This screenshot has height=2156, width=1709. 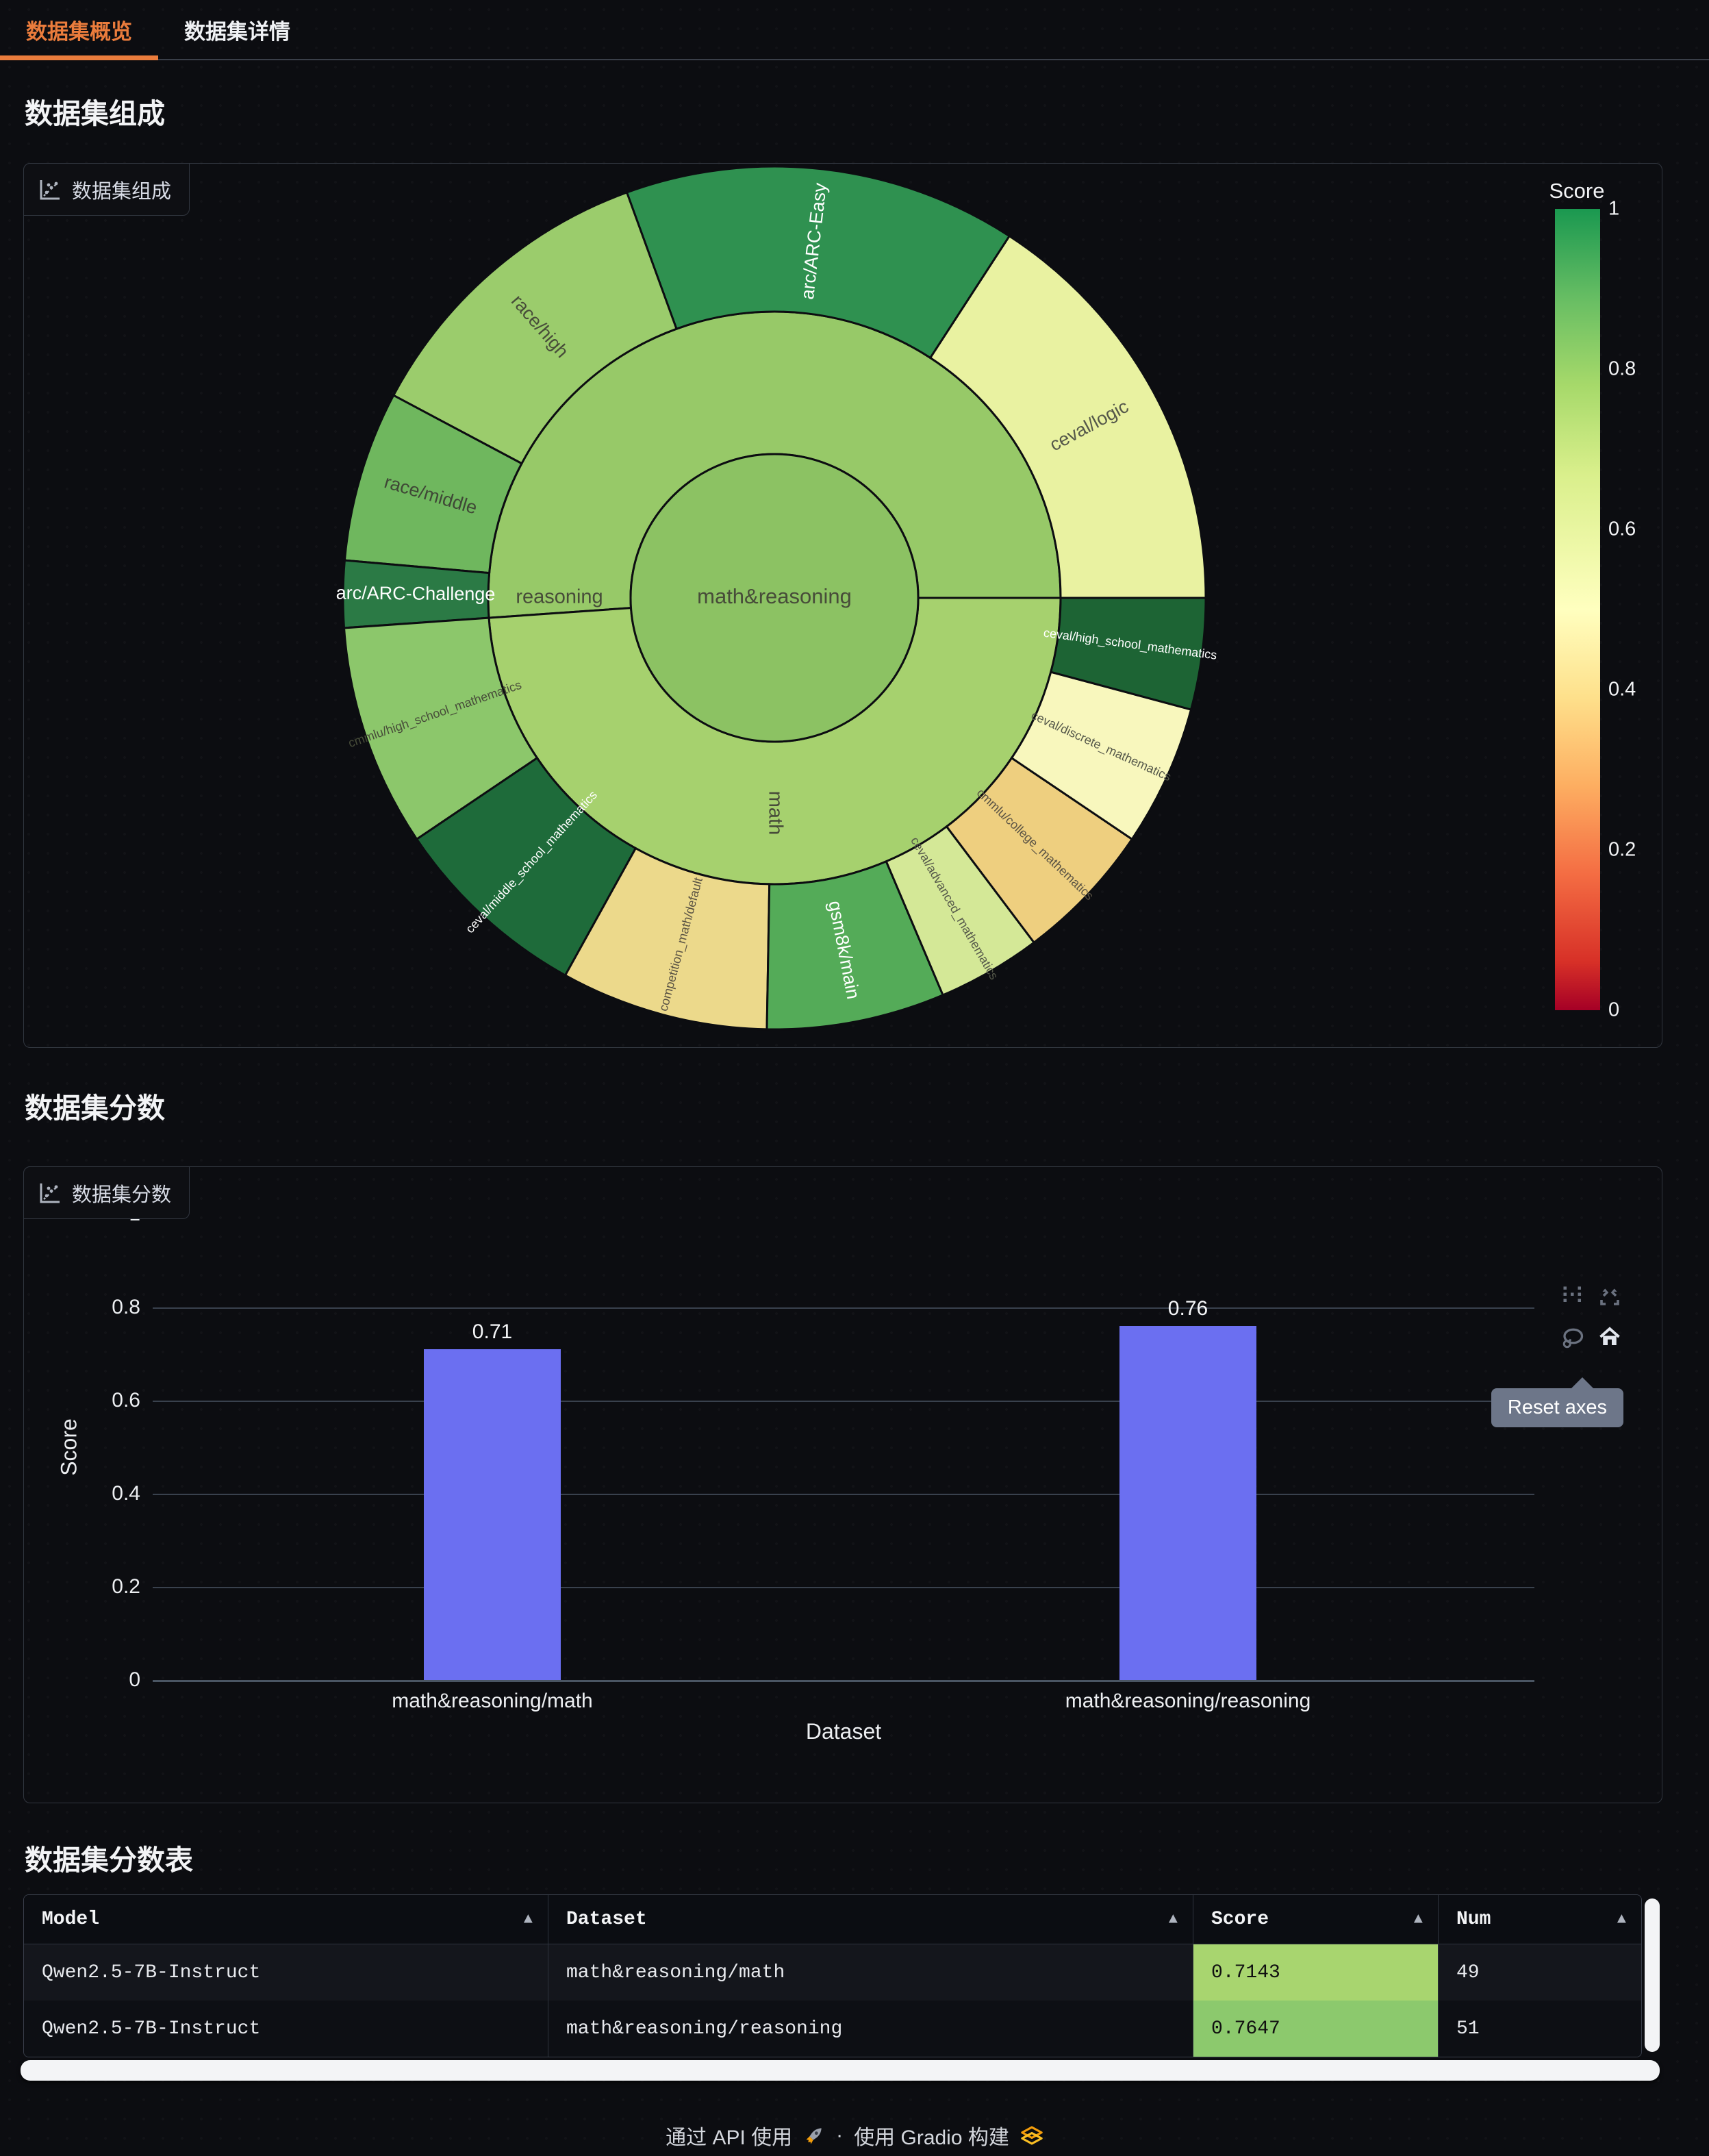 I want to click on tab-dataset-details: 数据集详情, so click(x=237, y=31).